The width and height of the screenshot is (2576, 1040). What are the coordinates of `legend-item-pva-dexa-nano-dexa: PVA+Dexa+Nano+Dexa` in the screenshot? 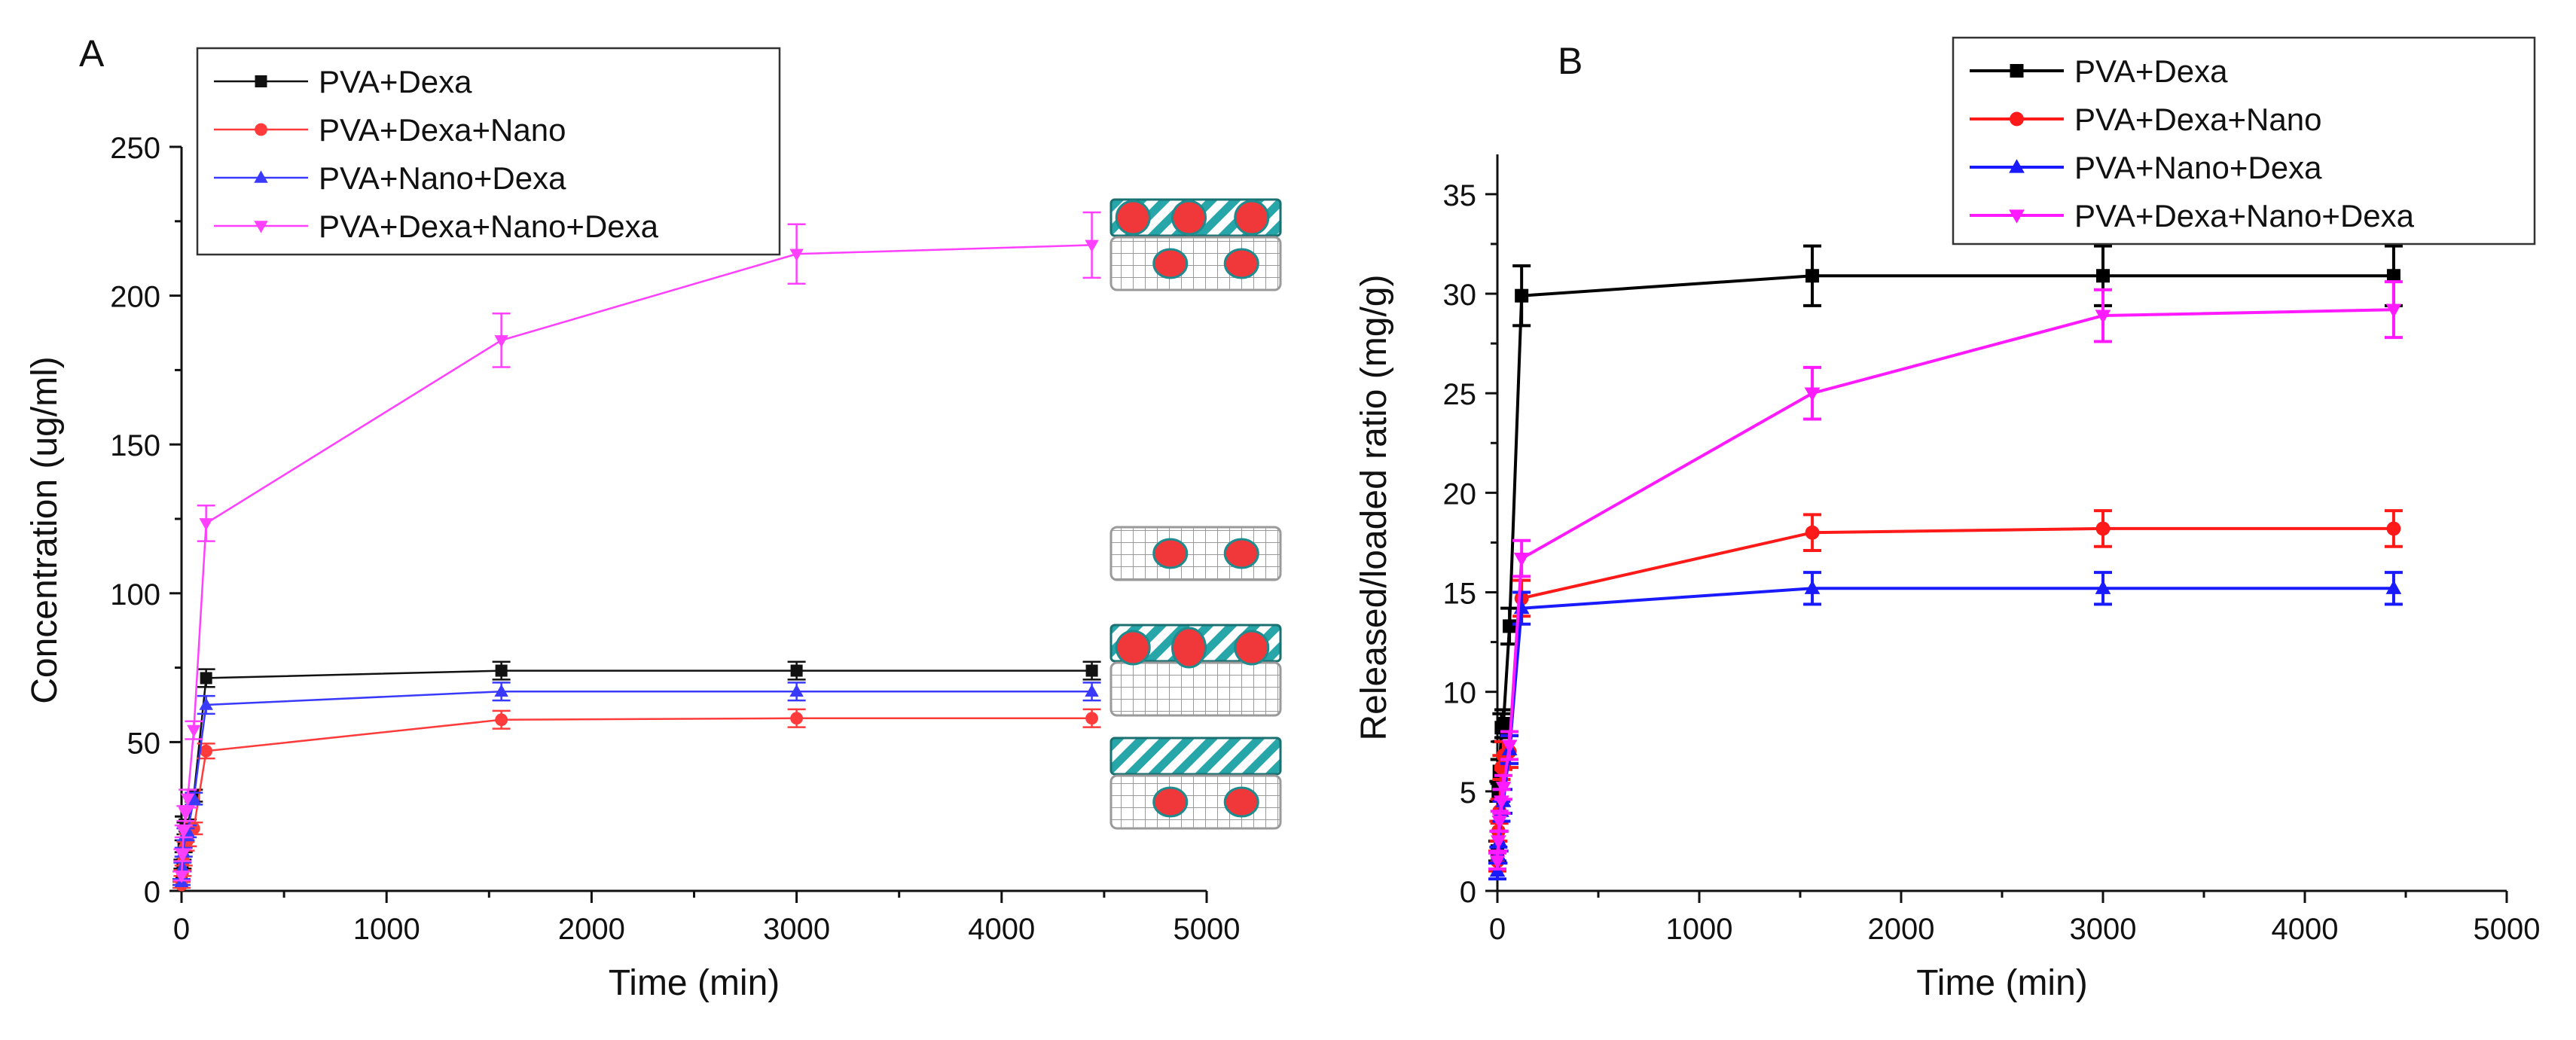 It's located at (2193, 216).